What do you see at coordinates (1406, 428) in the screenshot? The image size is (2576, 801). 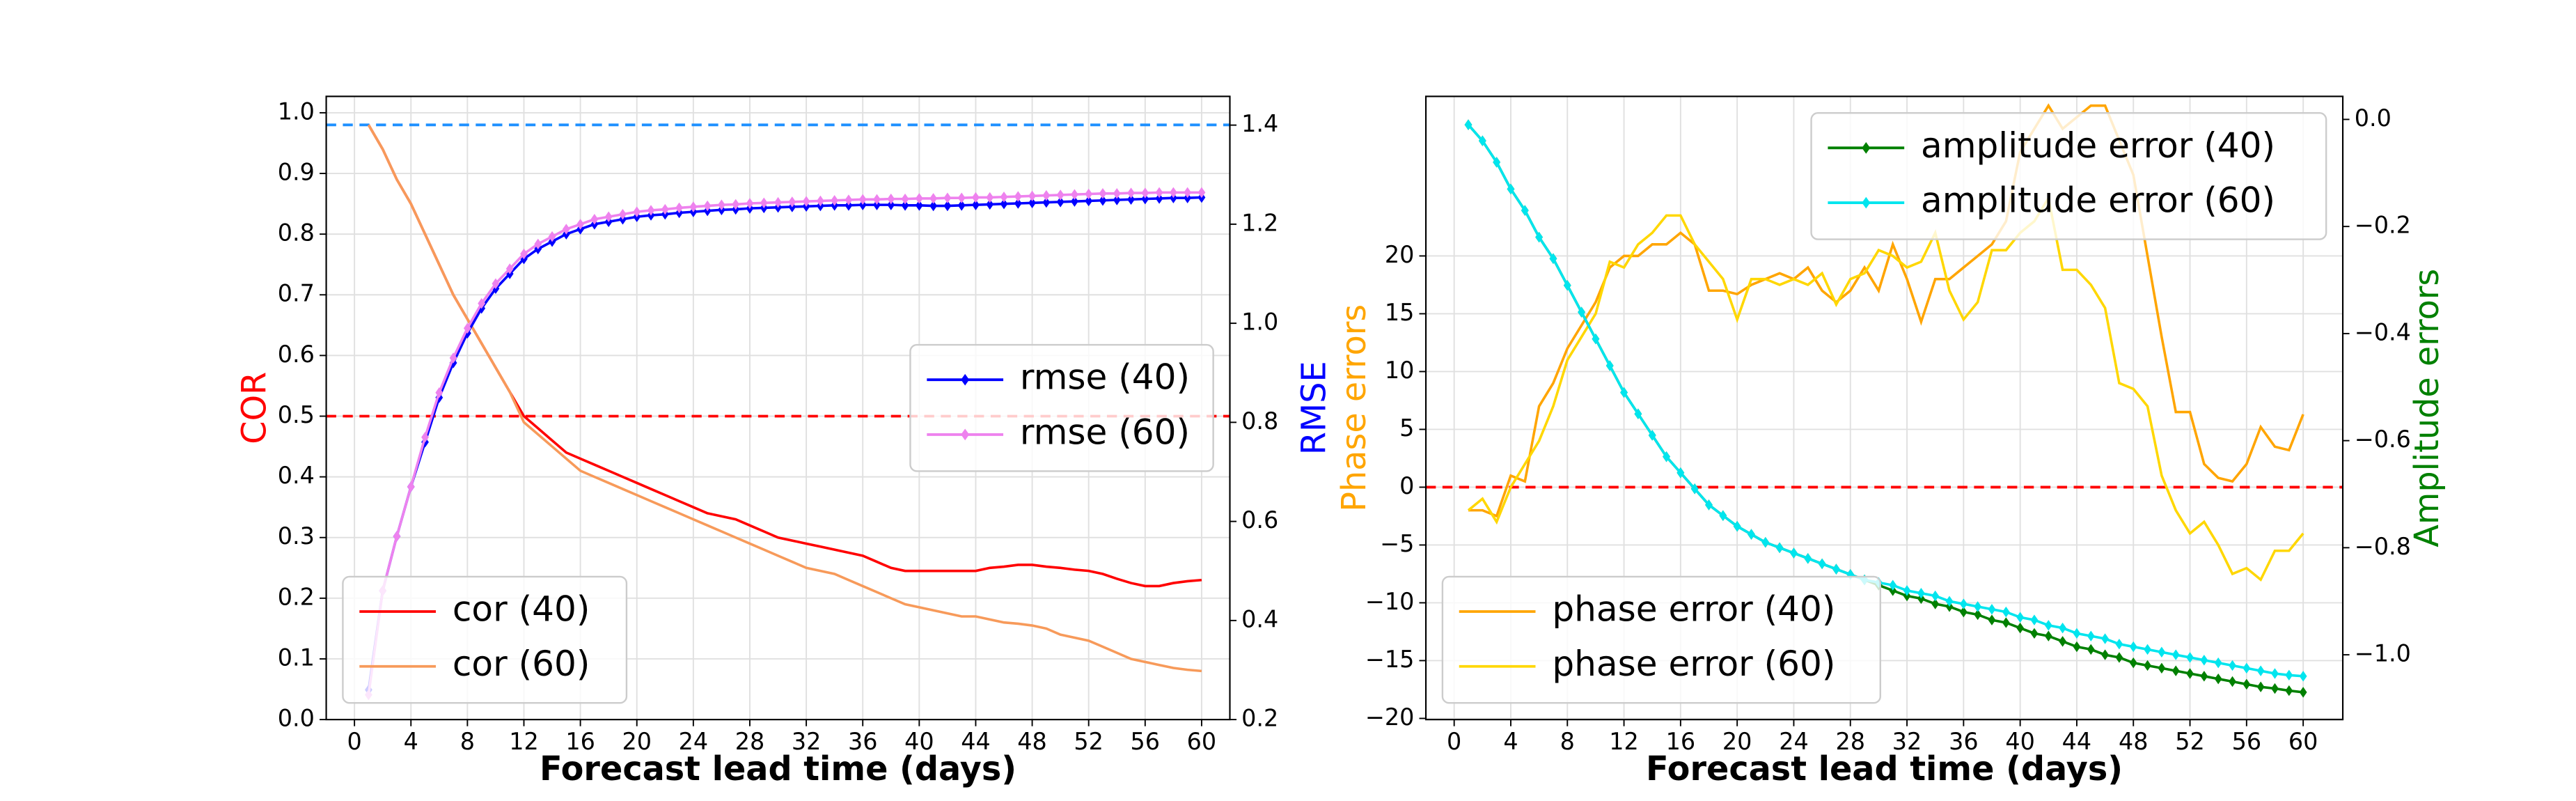 I see `y-tick-label: 5` at bounding box center [1406, 428].